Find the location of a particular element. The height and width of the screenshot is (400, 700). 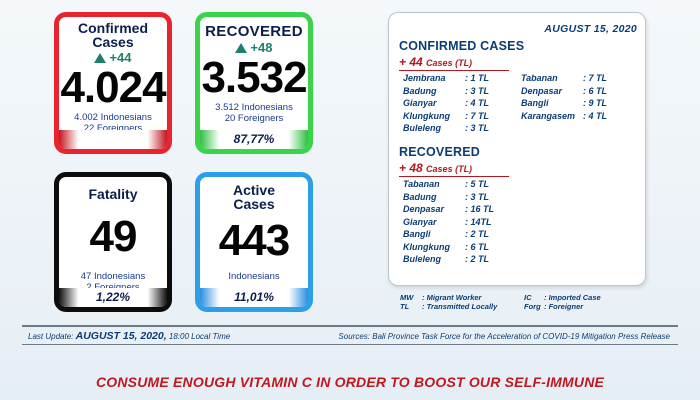

region-name: Karangasem is located at coordinates (548, 115).